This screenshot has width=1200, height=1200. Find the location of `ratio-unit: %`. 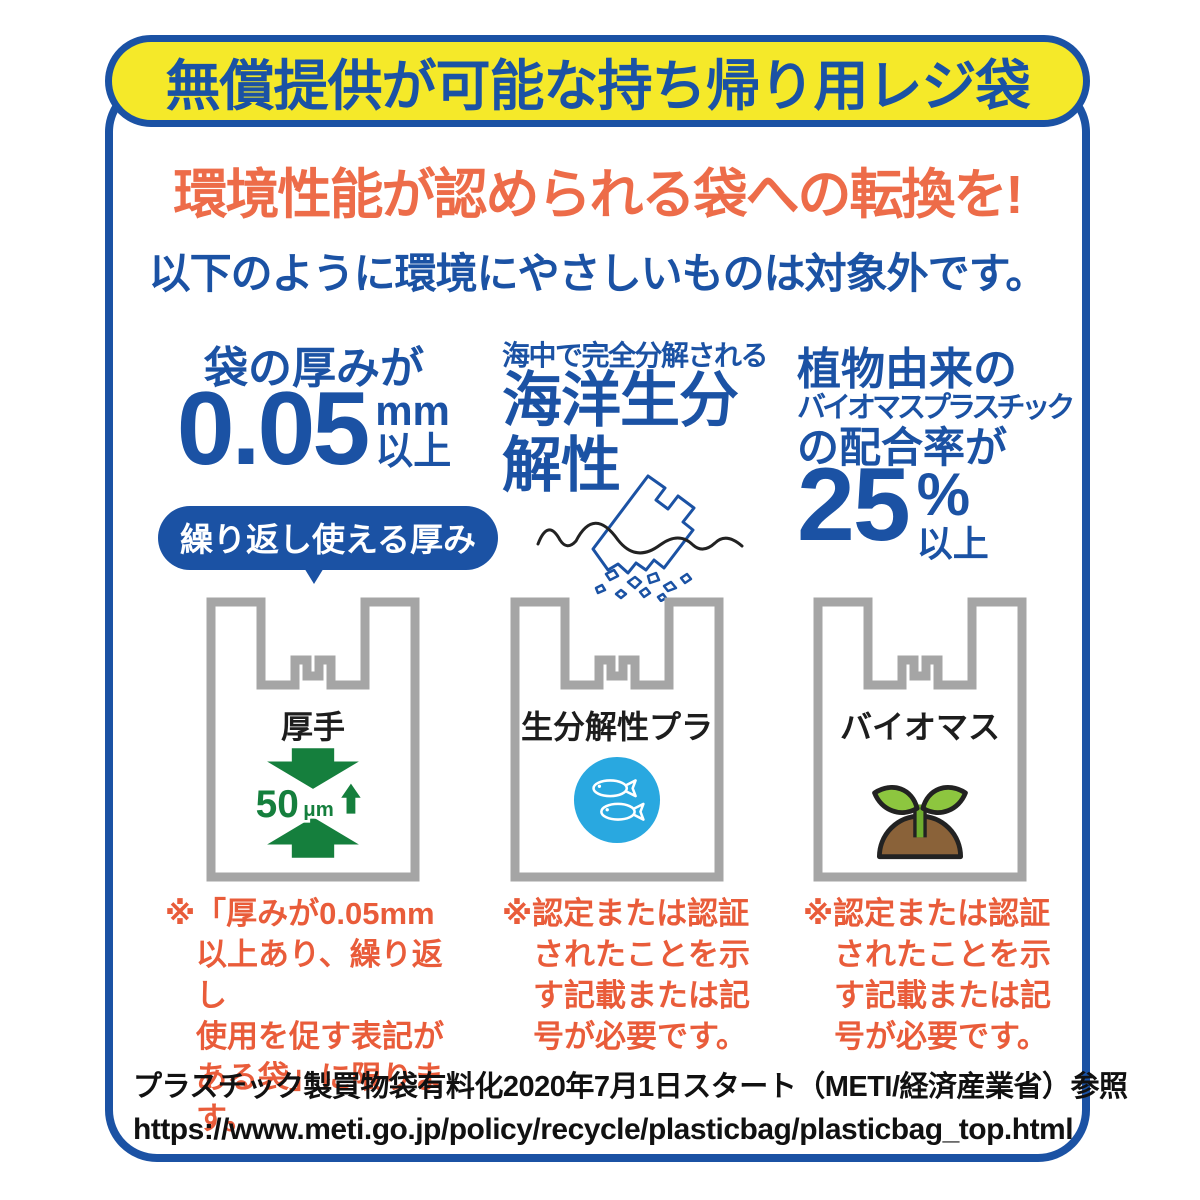

ratio-unit: % is located at coordinates (943, 494).